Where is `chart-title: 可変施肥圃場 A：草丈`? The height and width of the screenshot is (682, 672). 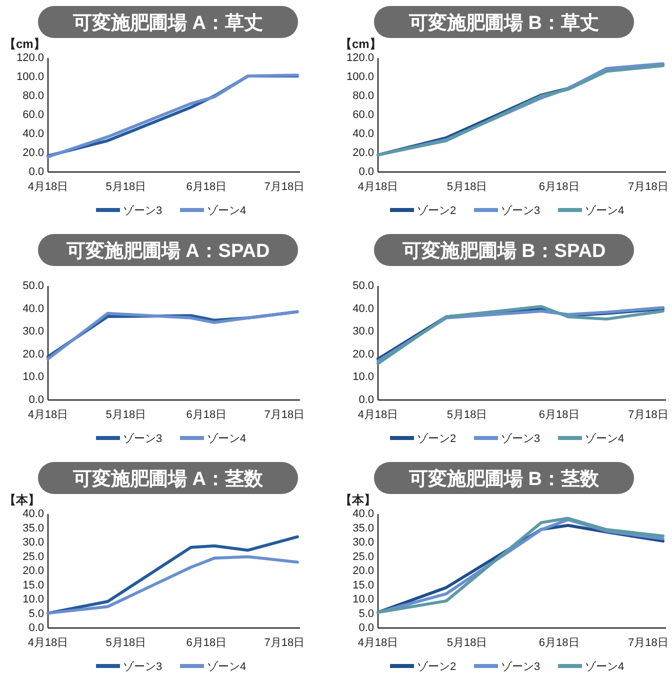 chart-title: 可変施肥圃場 A：草丈 is located at coordinates (167, 23).